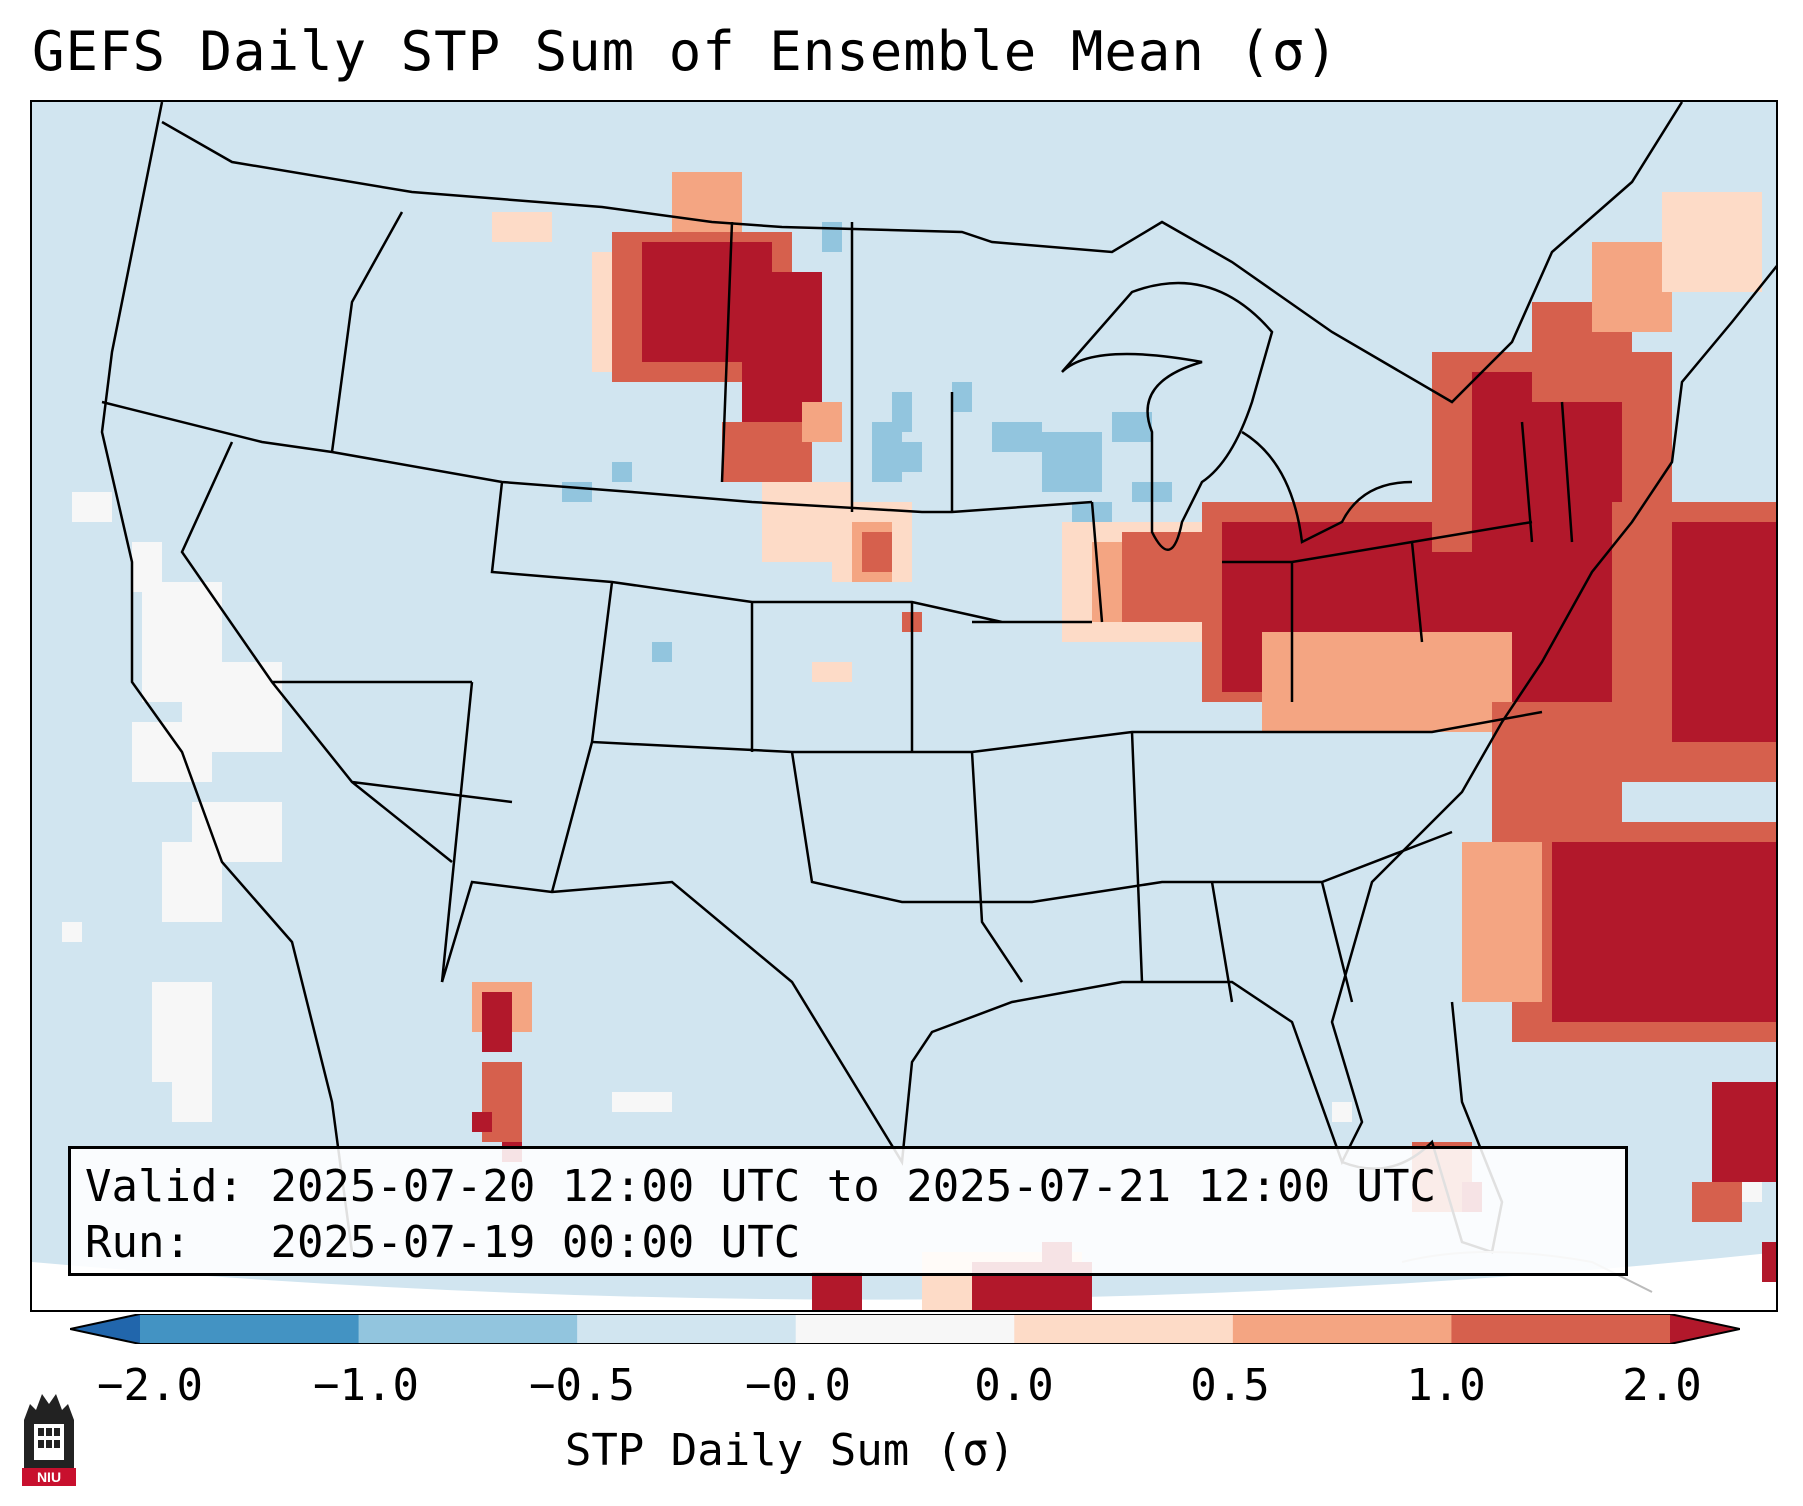 This screenshot has height=1506, width=1803. Describe the element at coordinates (535, 1242) in the screenshot. I see `run-value: 2025-07-19 00:00 UTC` at that location.